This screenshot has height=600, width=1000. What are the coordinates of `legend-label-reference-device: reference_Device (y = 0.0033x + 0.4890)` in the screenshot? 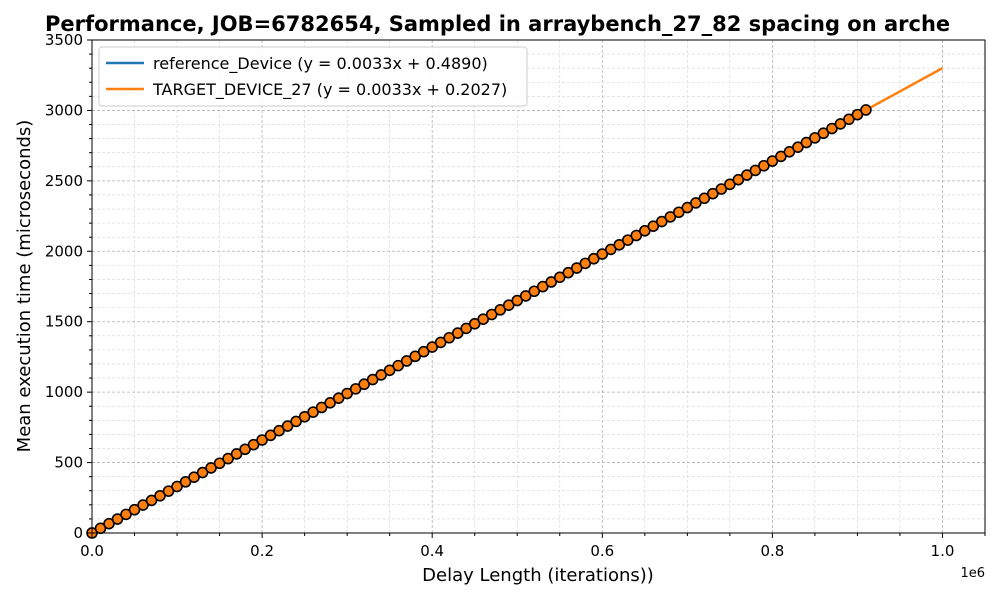 It's located at (320, 64).